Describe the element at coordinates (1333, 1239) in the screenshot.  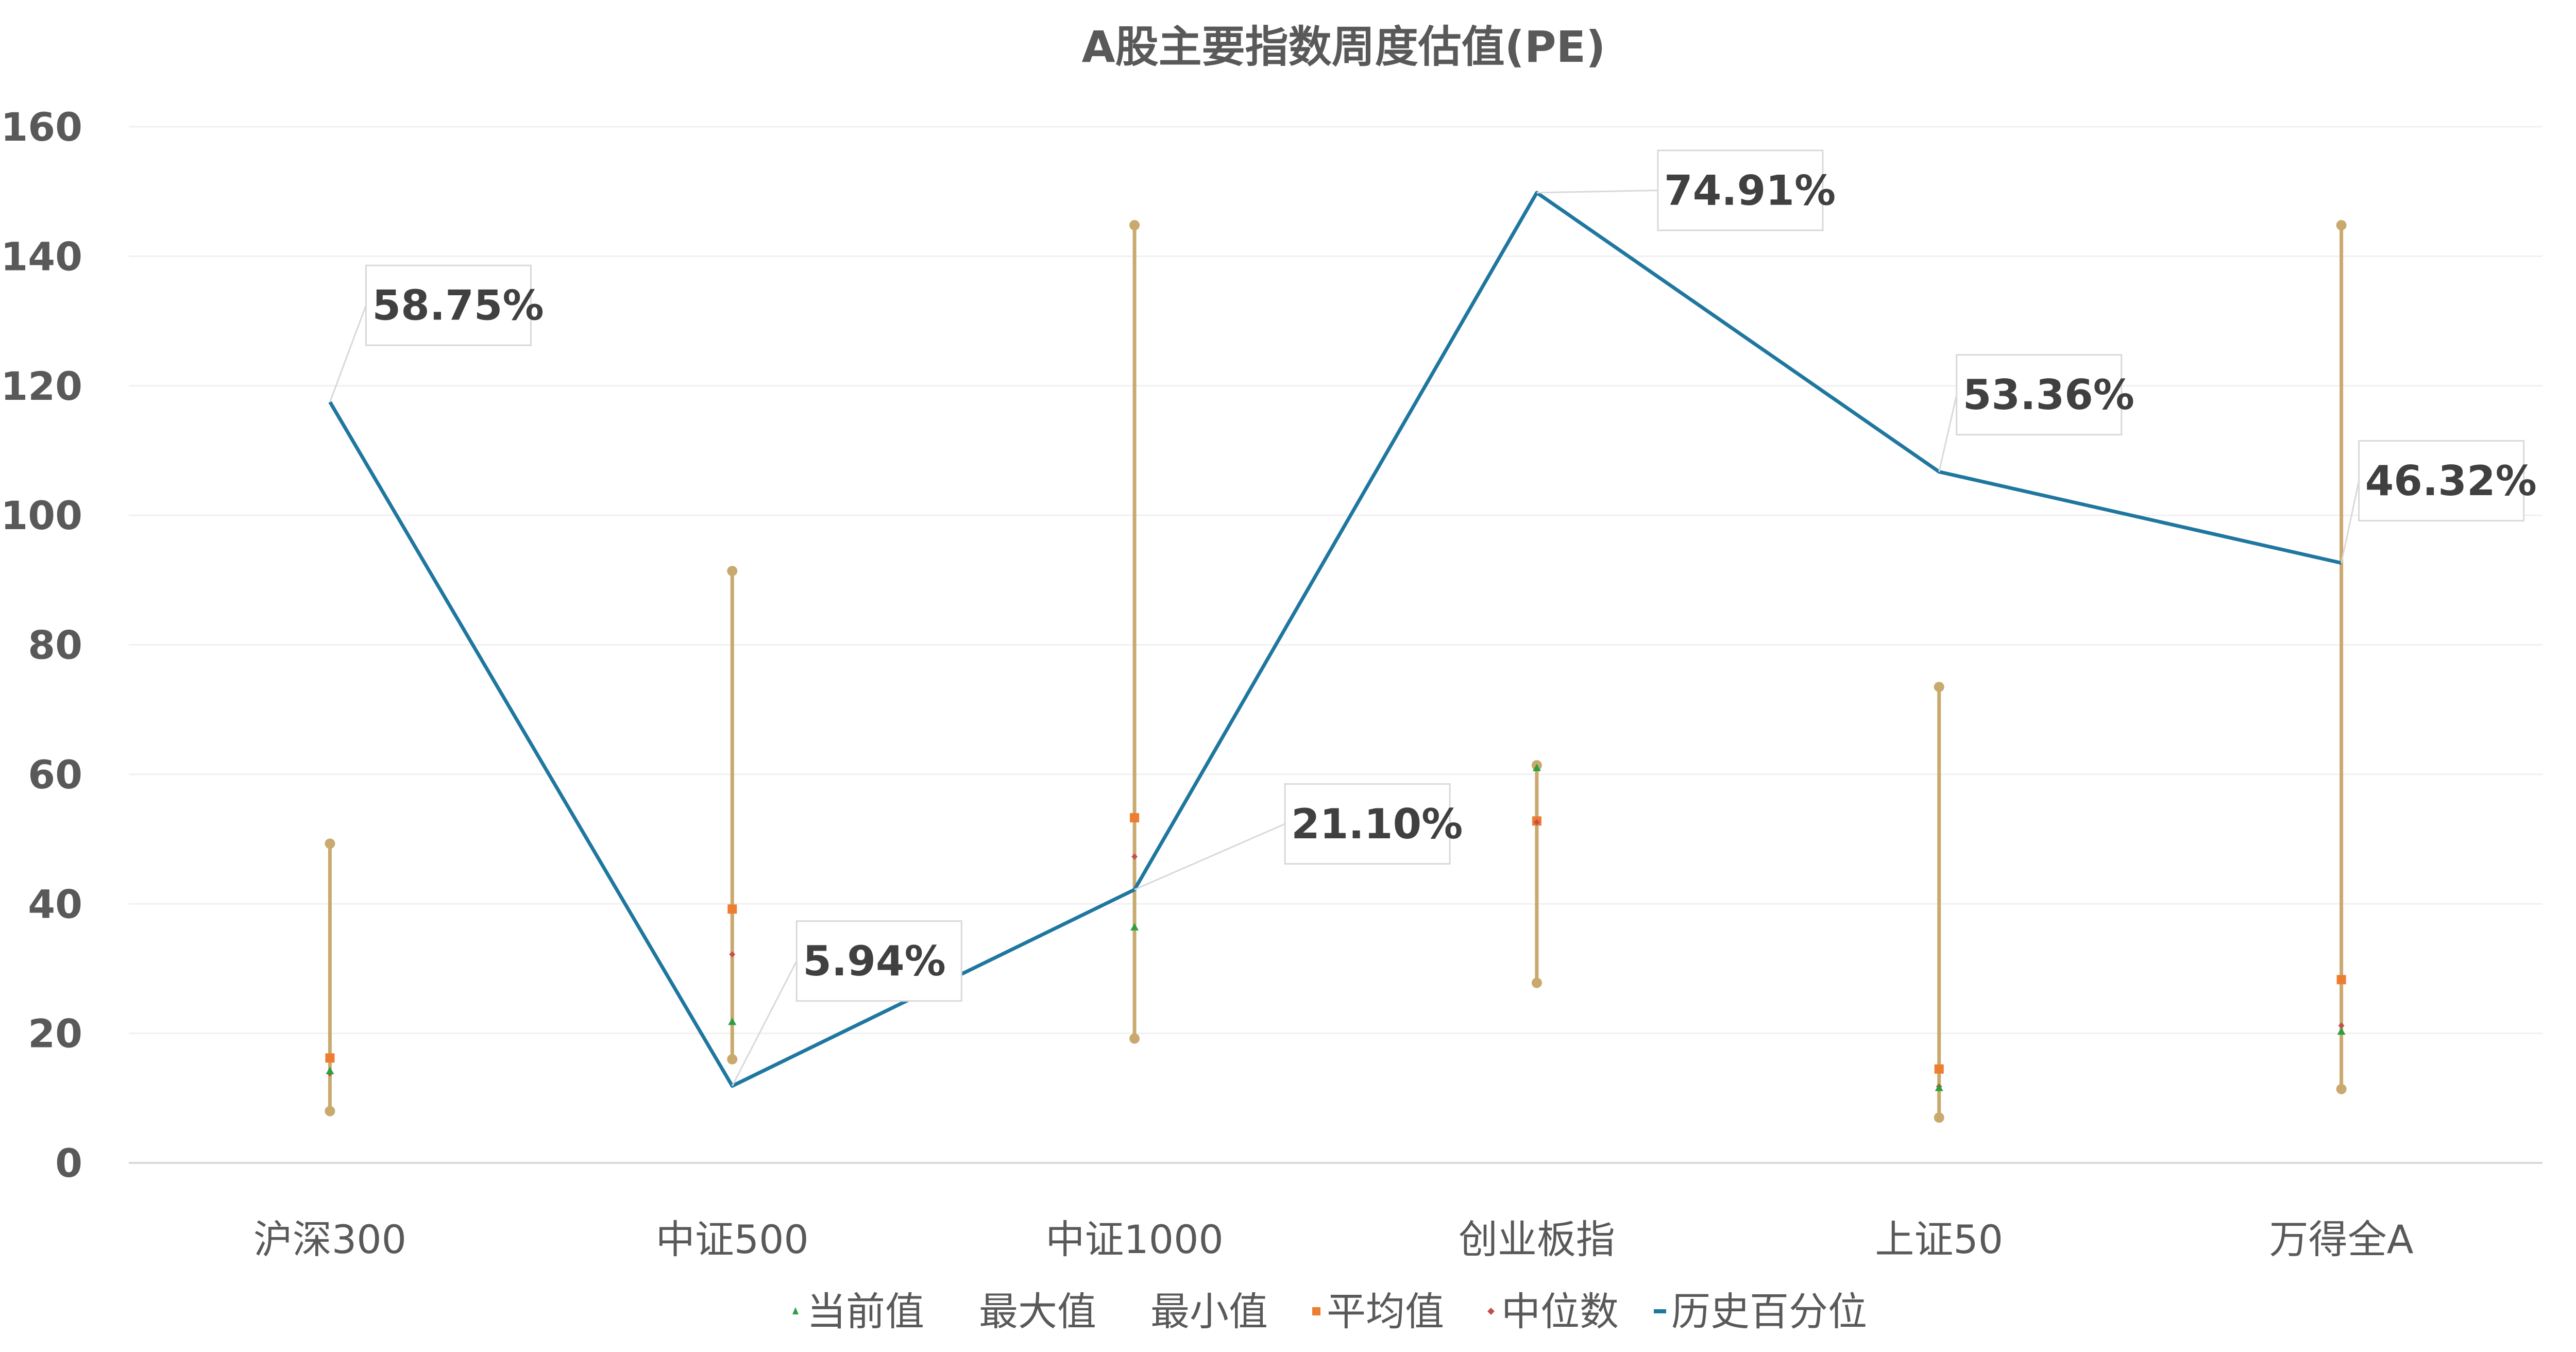
I see `x-axis: 沪深300 中证500 中证1000 创业板指 上证50 万得全A` at that location.